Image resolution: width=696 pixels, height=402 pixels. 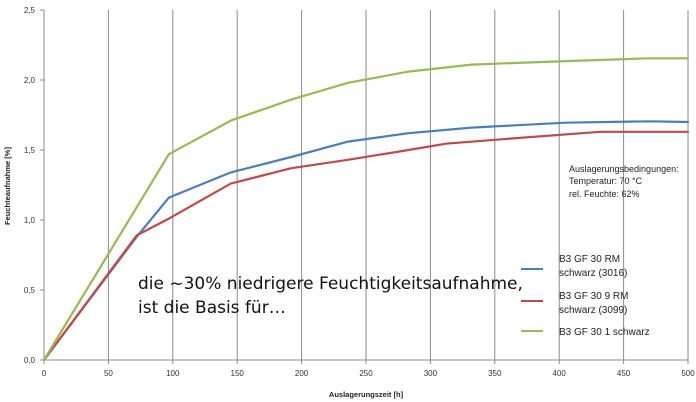 What do you see at coordinates (495, 373) in the screenshot?
I see `x-tick-label: 350` at bounding box center [495, 373].